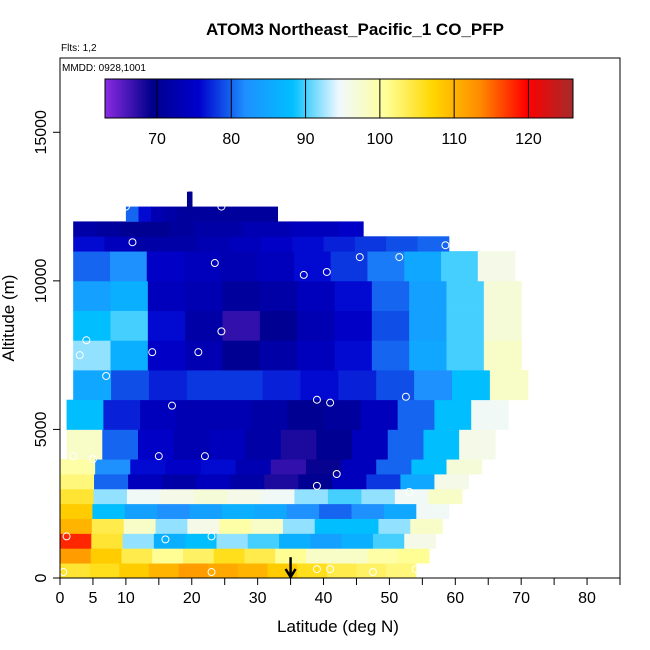  What do you see at coordinates (41, 430) in the screenshot?
I see `y-tick-label: 5000` at bounding box center [41, 430].